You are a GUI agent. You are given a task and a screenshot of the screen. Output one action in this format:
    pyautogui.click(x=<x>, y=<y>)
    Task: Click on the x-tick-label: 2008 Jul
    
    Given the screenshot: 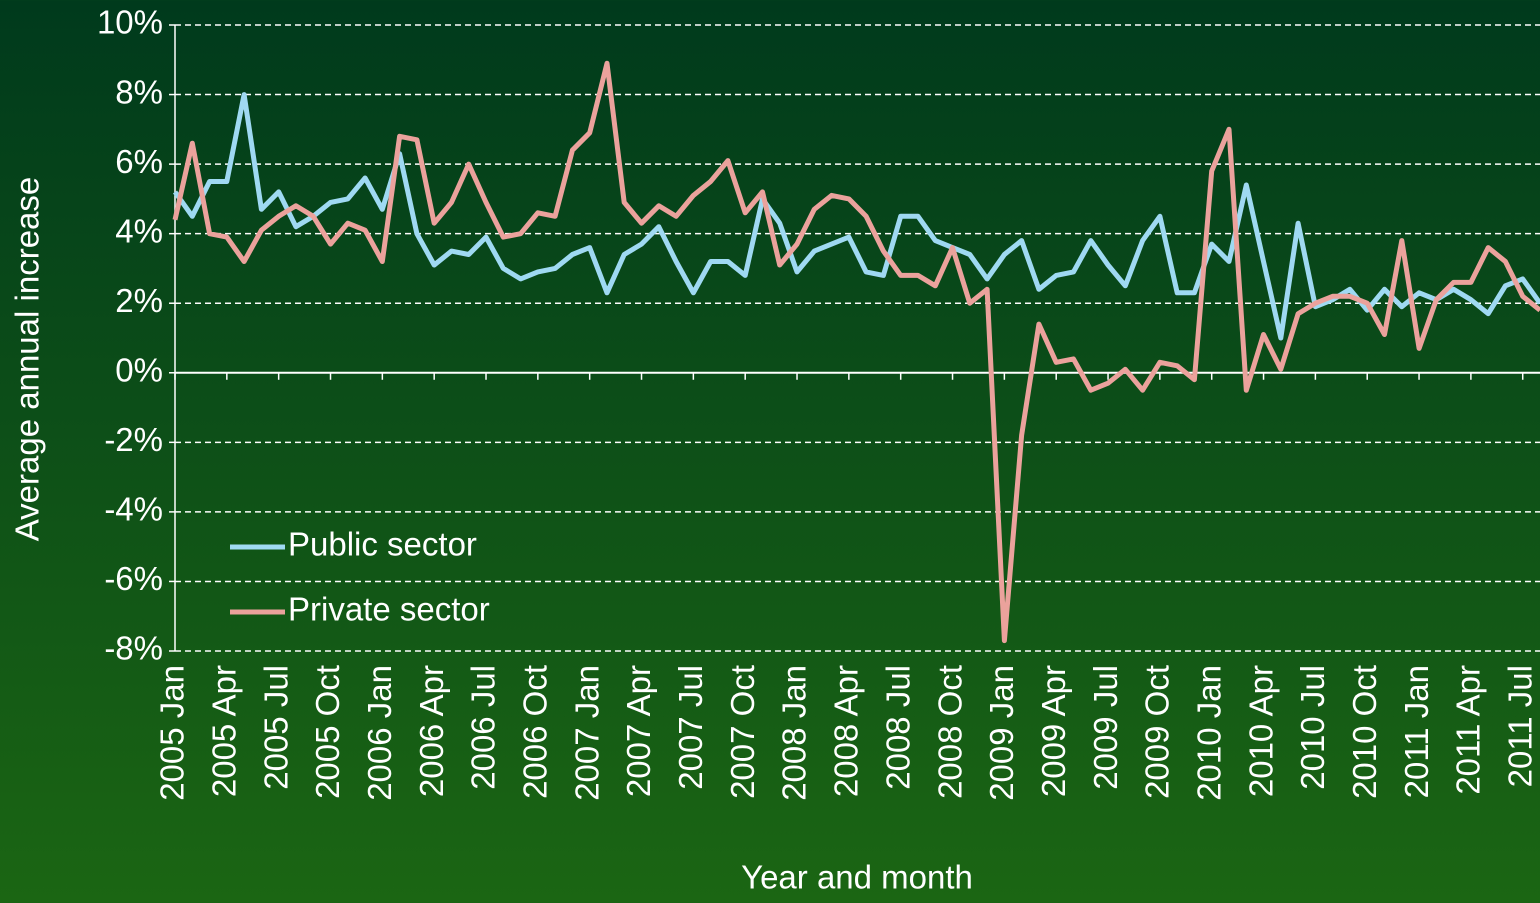 What is the action you would take?
    pyautogui.click(x=897, y=727)
    